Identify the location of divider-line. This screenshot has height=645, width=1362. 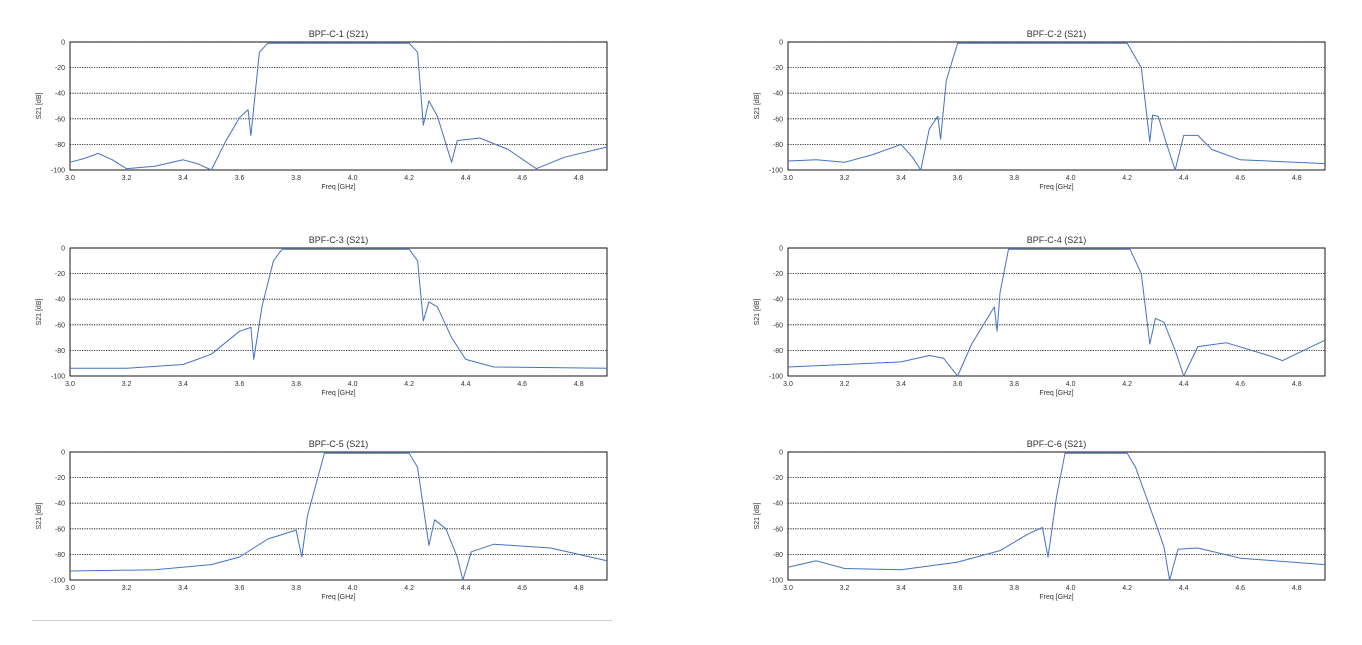
(322, 620).